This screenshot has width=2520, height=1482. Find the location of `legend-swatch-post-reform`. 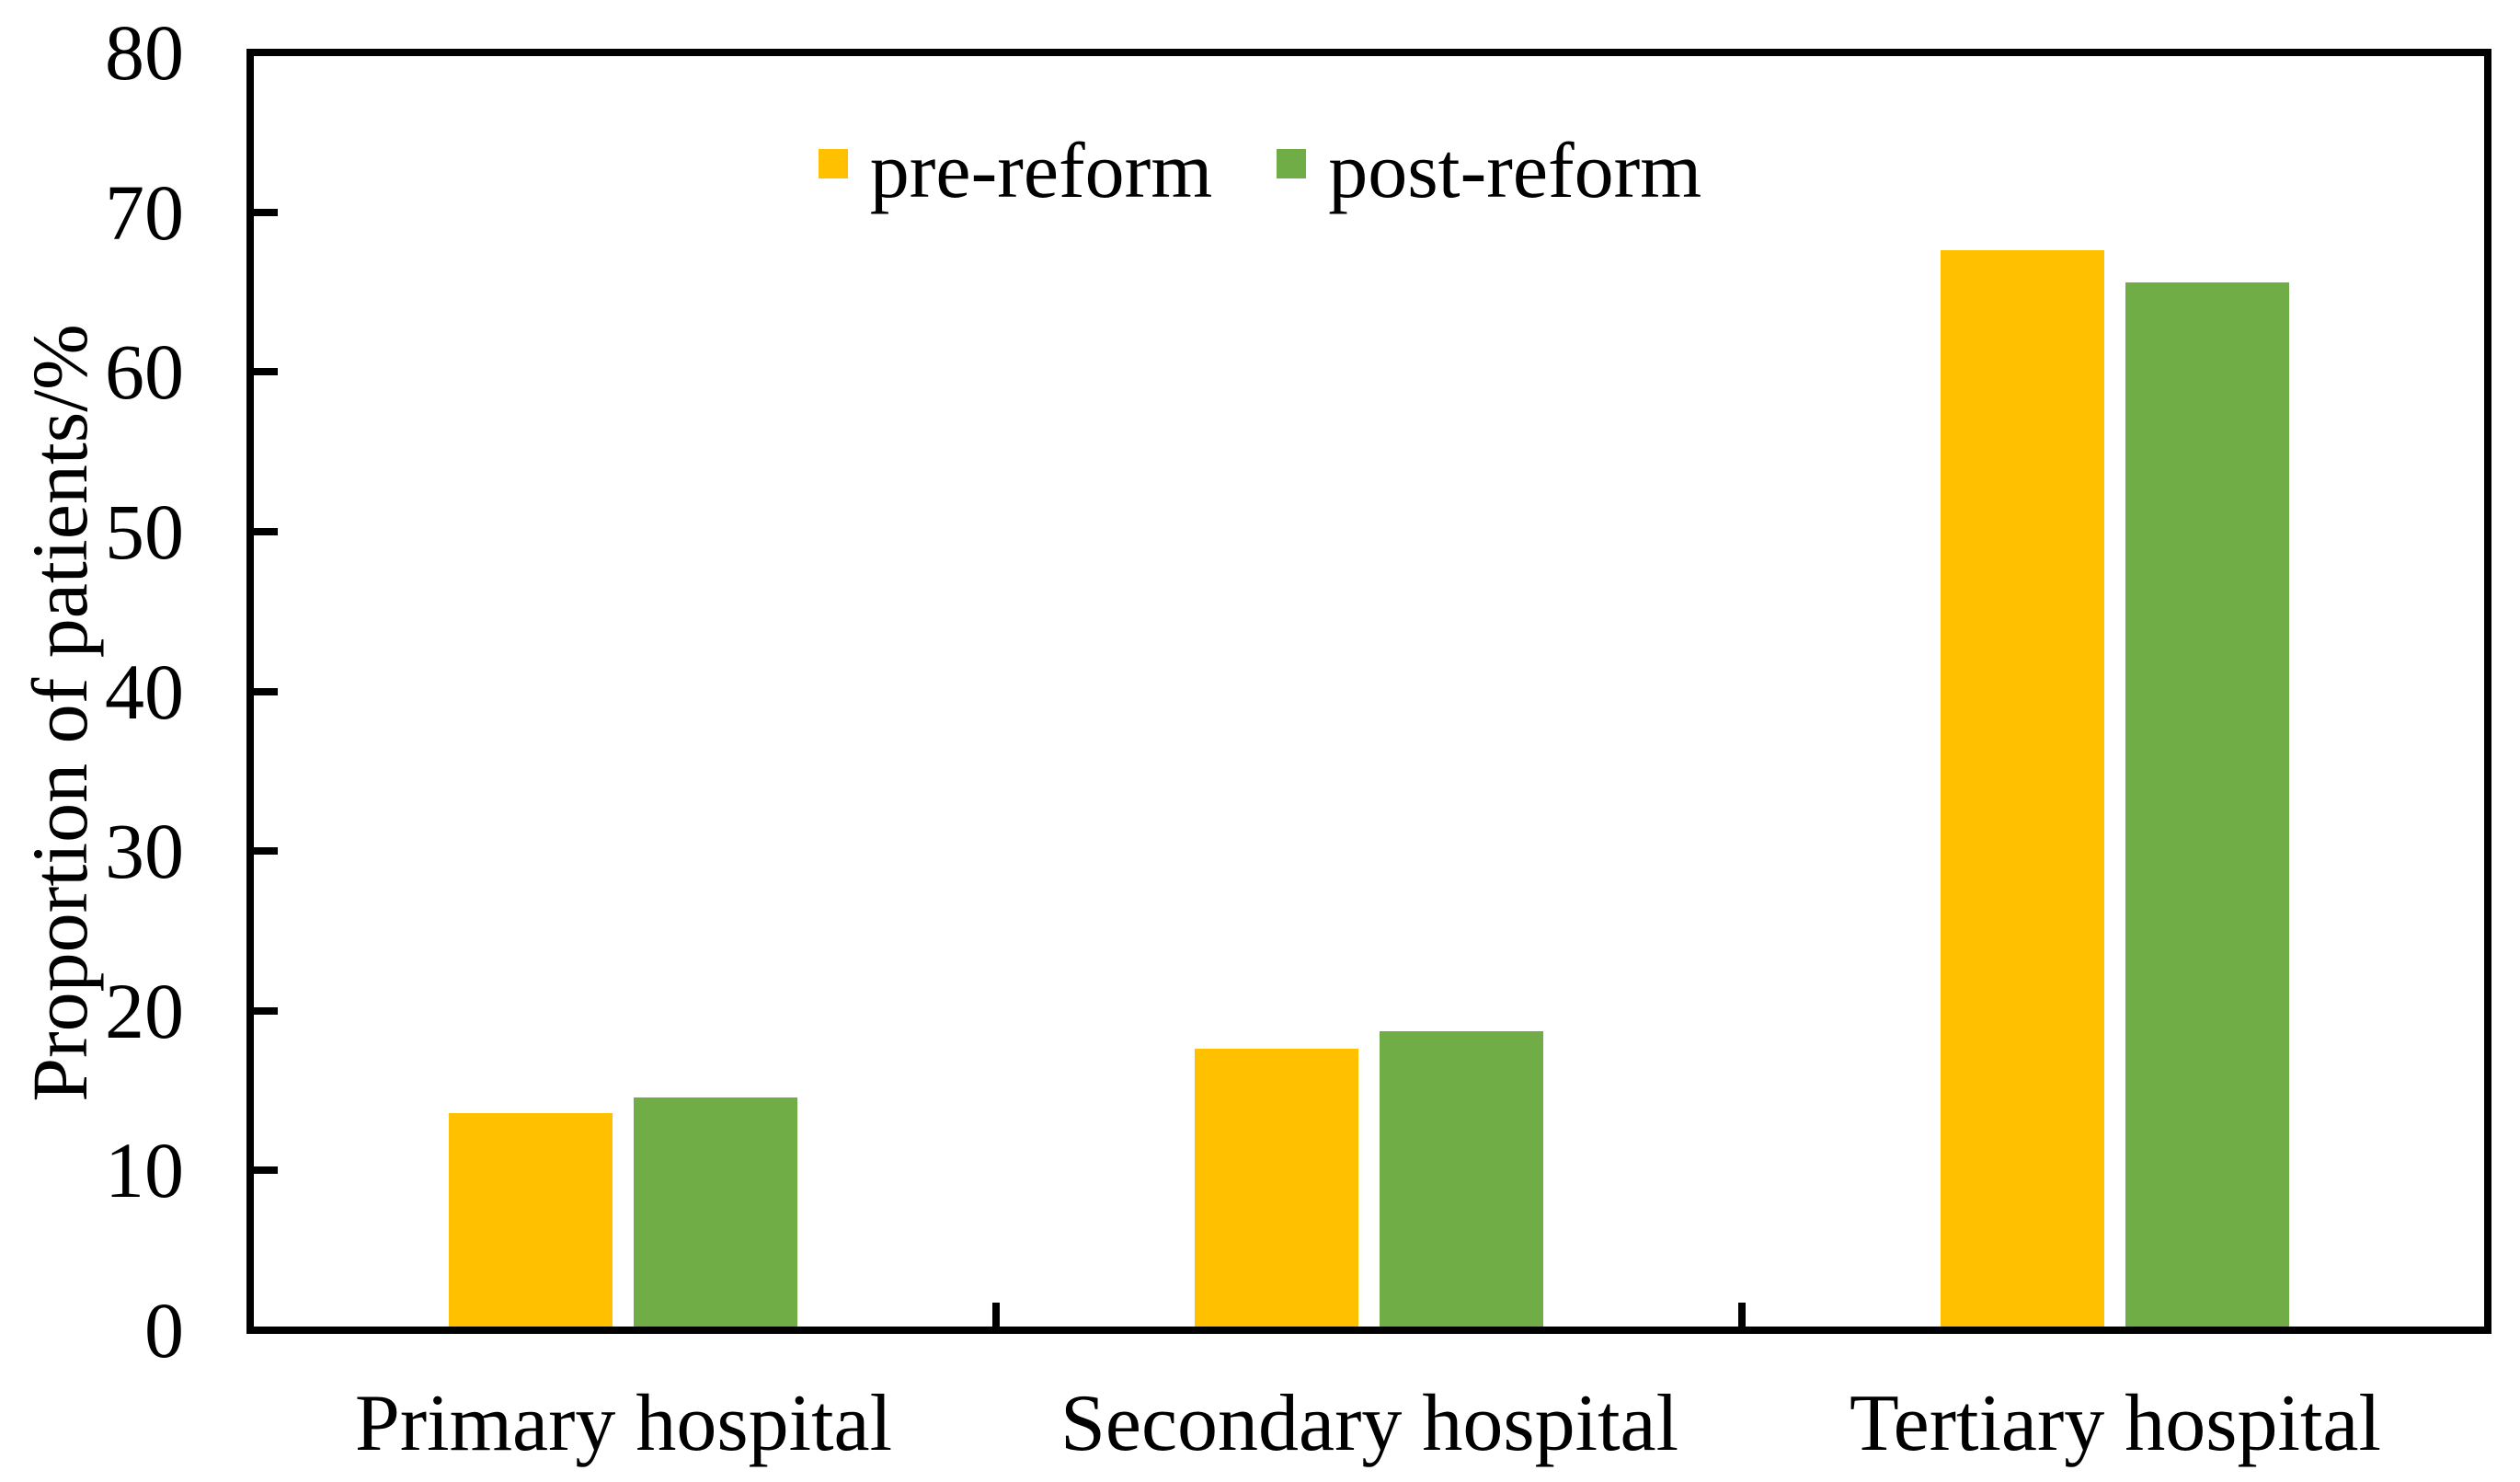

legend-swatch-post-reform is located at coordinates (1292, 163).